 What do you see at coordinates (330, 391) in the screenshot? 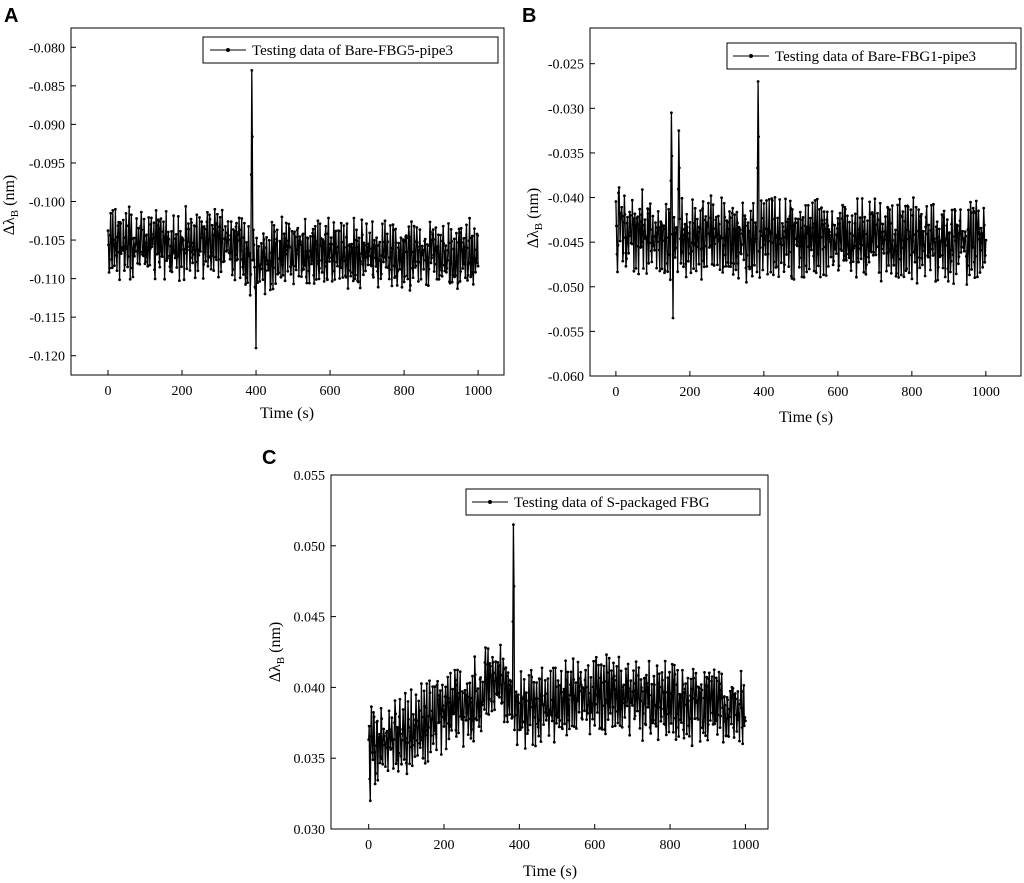
I see `x-tick-label-a: 600` at bounding box center [330, 391].